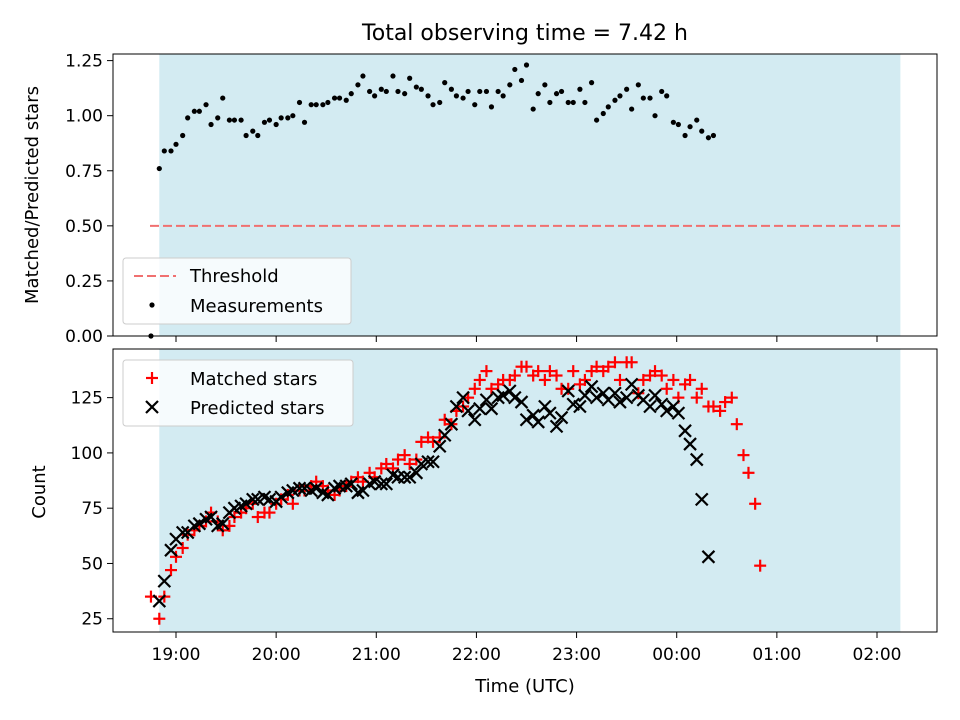 The image size is (960, 720). Describe the element at coordinates (476, 655) in the screenshot. I see `x-tick-label: 22:00` at that location.